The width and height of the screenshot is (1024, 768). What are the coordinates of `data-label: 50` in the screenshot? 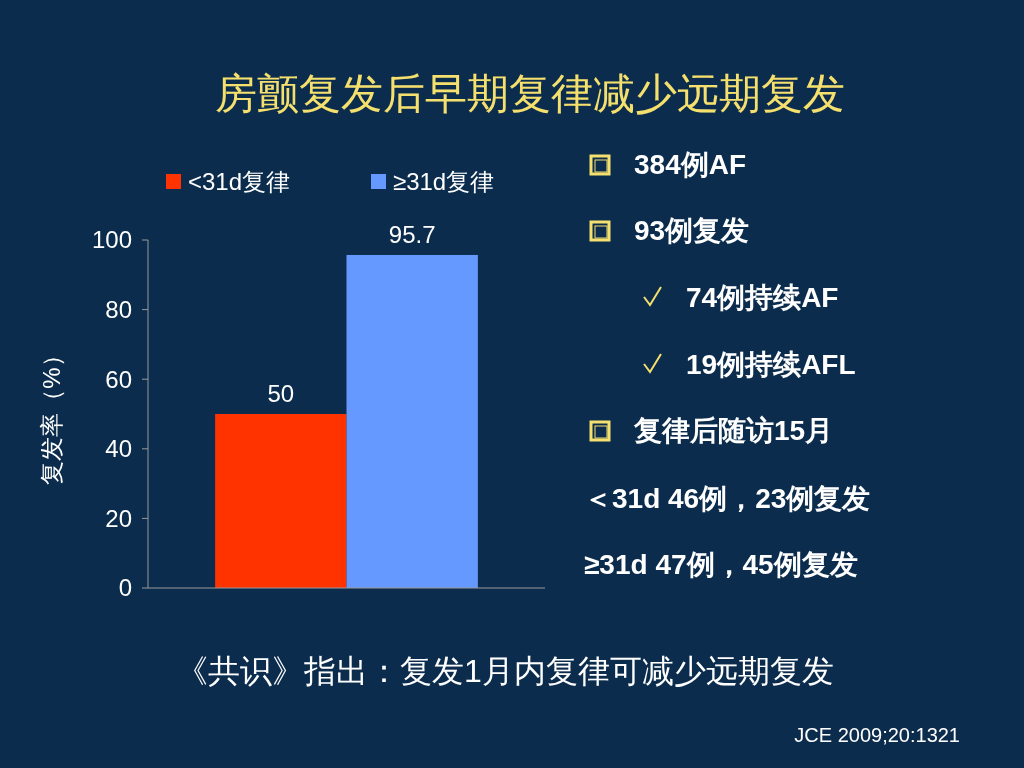 It's located at (281, 393).